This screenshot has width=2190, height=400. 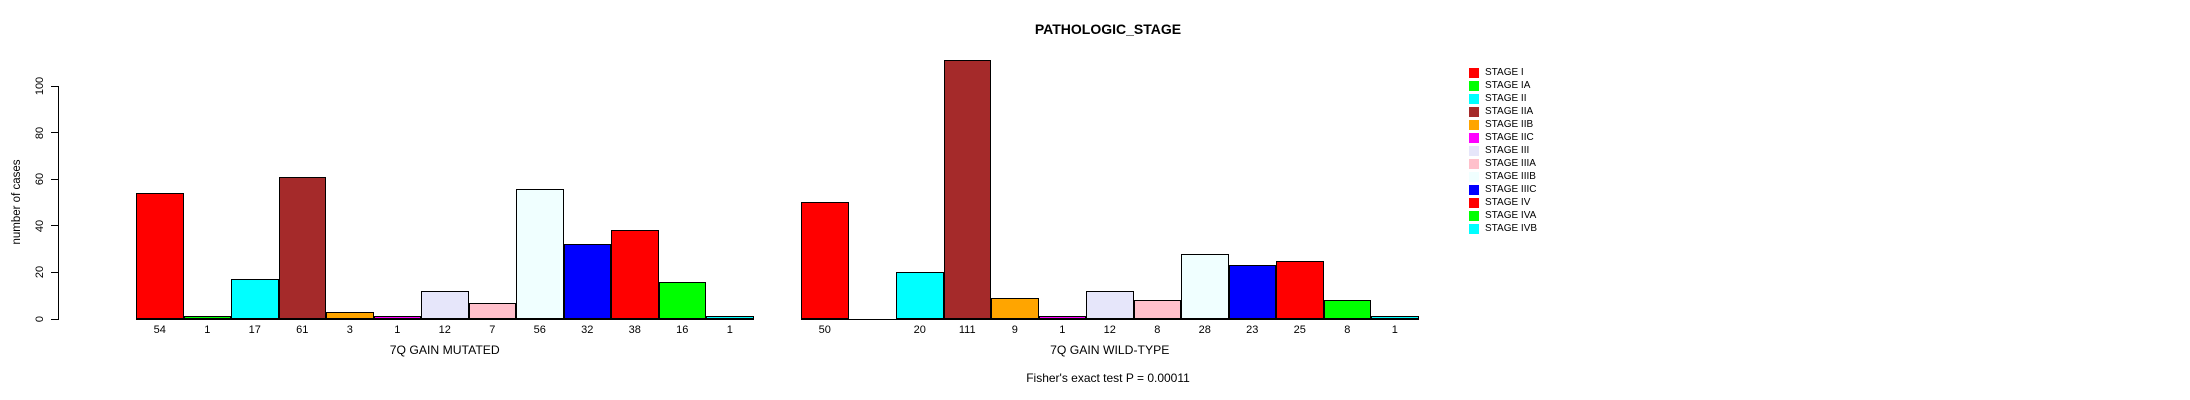 I want to click on legend-item: STAGE IIC, so click(x=1503, y=137).